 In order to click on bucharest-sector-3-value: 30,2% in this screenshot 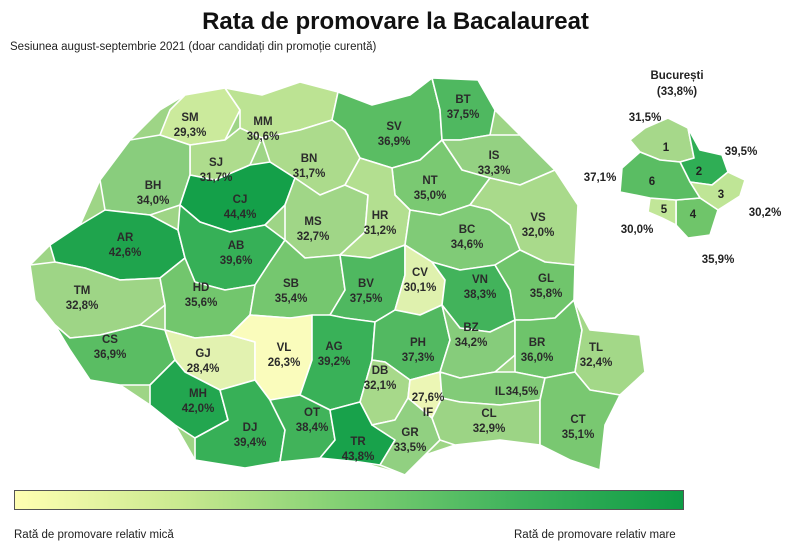, I will do `click(765, 213)`.